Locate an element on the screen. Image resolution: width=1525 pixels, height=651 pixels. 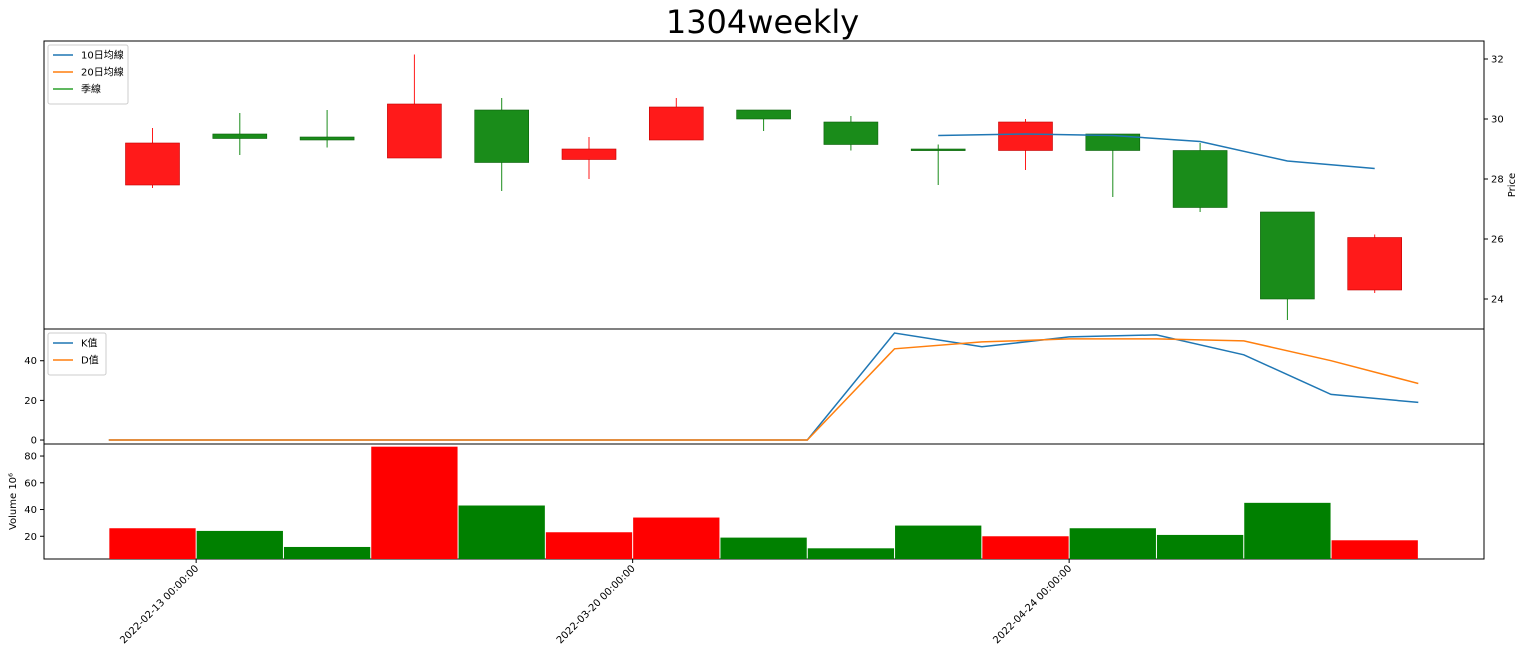
ma-line is located at coordinates (1156, 151).